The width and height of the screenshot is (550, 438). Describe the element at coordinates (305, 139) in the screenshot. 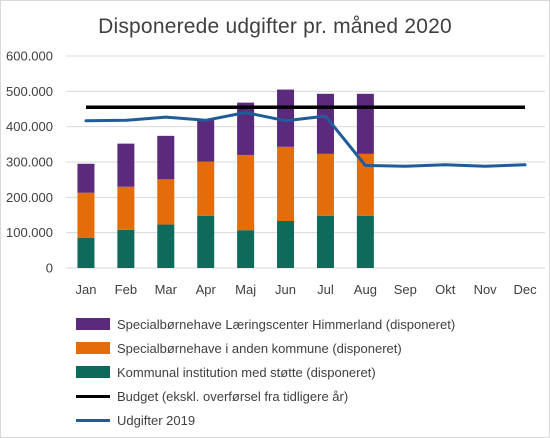

I see `udgifter-2019-line` at that location.